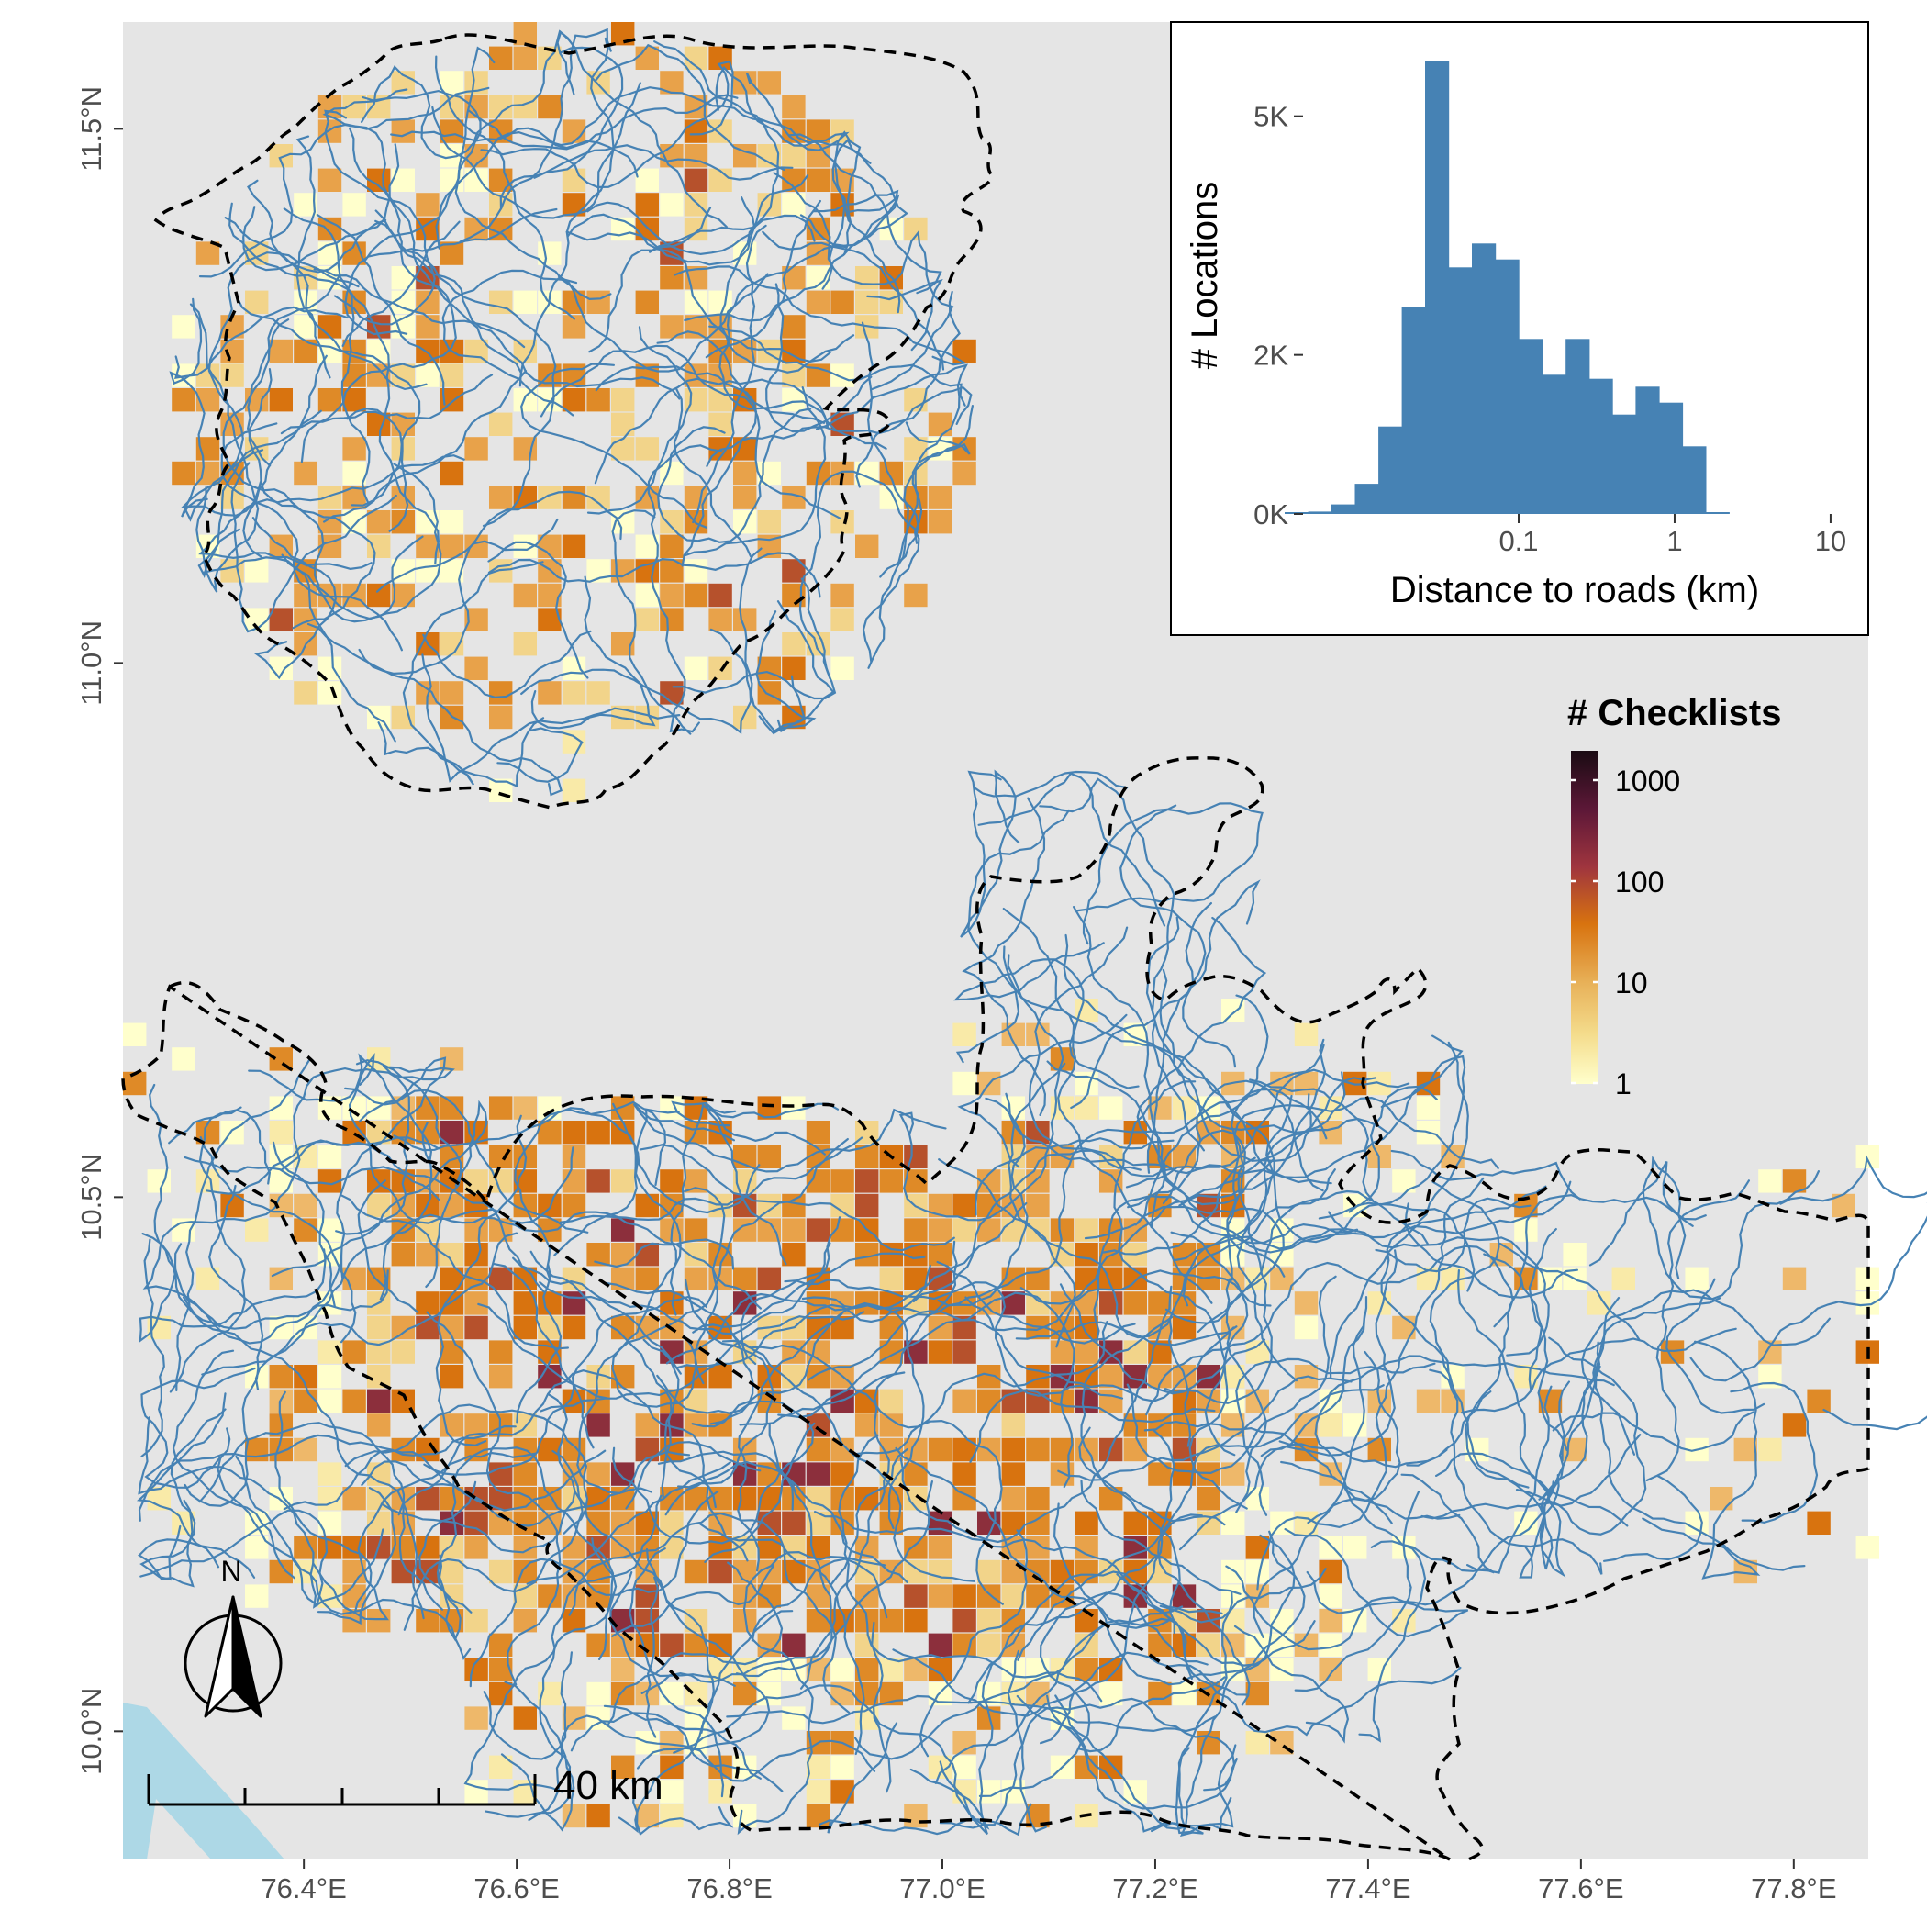 Image resolution: width=1927 pixels, height=1932 pixels. Describe the element at coordinates (303, 1888) in the screenshot. I see `lon-label-0: 76.4°E` at that location.